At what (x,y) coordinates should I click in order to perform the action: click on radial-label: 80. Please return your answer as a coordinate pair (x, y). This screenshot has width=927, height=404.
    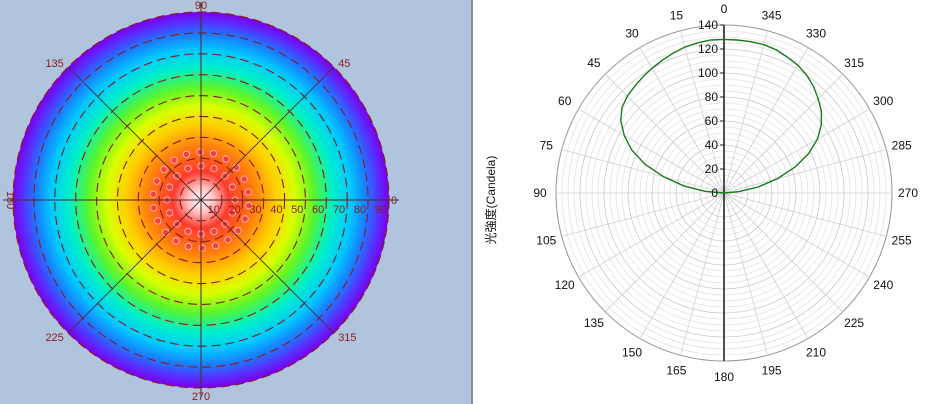
    Looking at the image, I should click on (360, 210).